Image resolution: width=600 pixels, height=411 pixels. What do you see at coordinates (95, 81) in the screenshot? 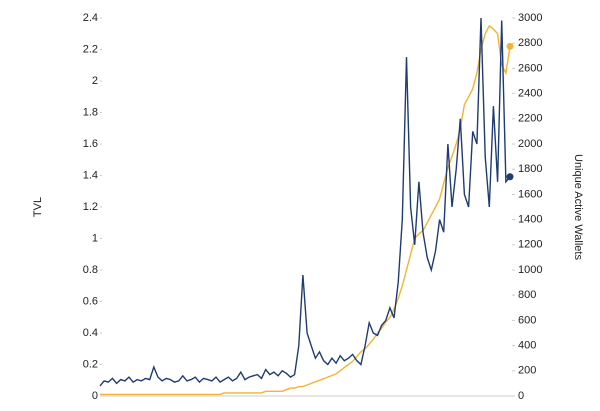
I see `y-tick-label: 2` at bounding box center [95, 81].